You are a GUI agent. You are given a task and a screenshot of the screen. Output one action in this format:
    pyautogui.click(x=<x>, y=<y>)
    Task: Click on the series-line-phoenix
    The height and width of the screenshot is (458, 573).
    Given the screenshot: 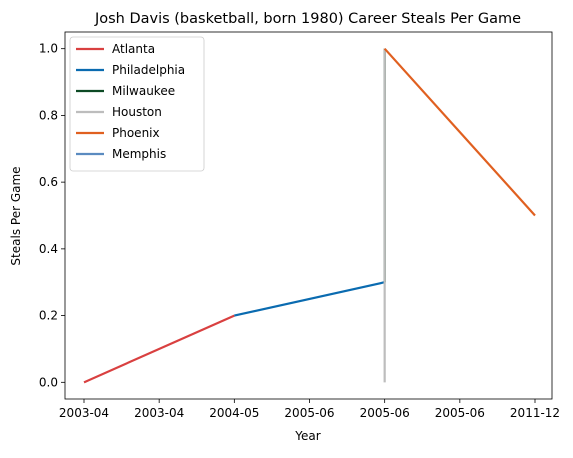 What is the action you would take?
    pyautogui.click(x=460, y=132)
    